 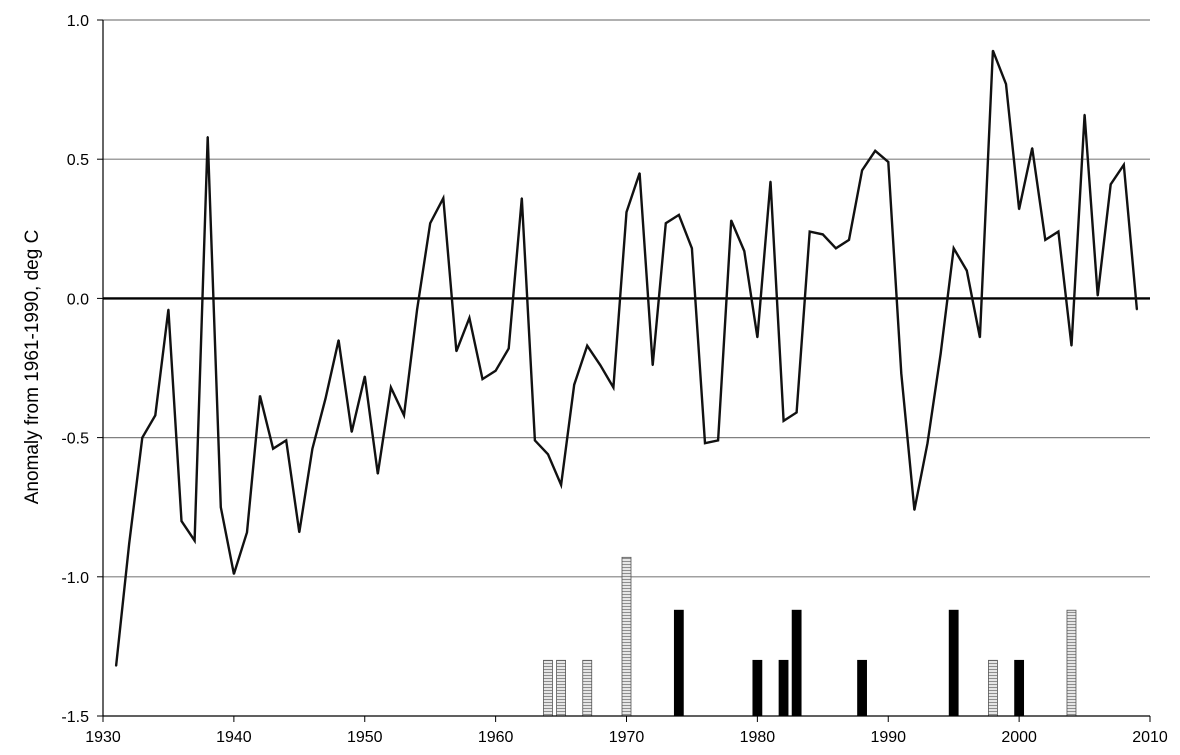 What do you see at coordinates (78, 299) in the screenshot?
I see `y-tick-label: 0.0` at bounding box center [78, 299].